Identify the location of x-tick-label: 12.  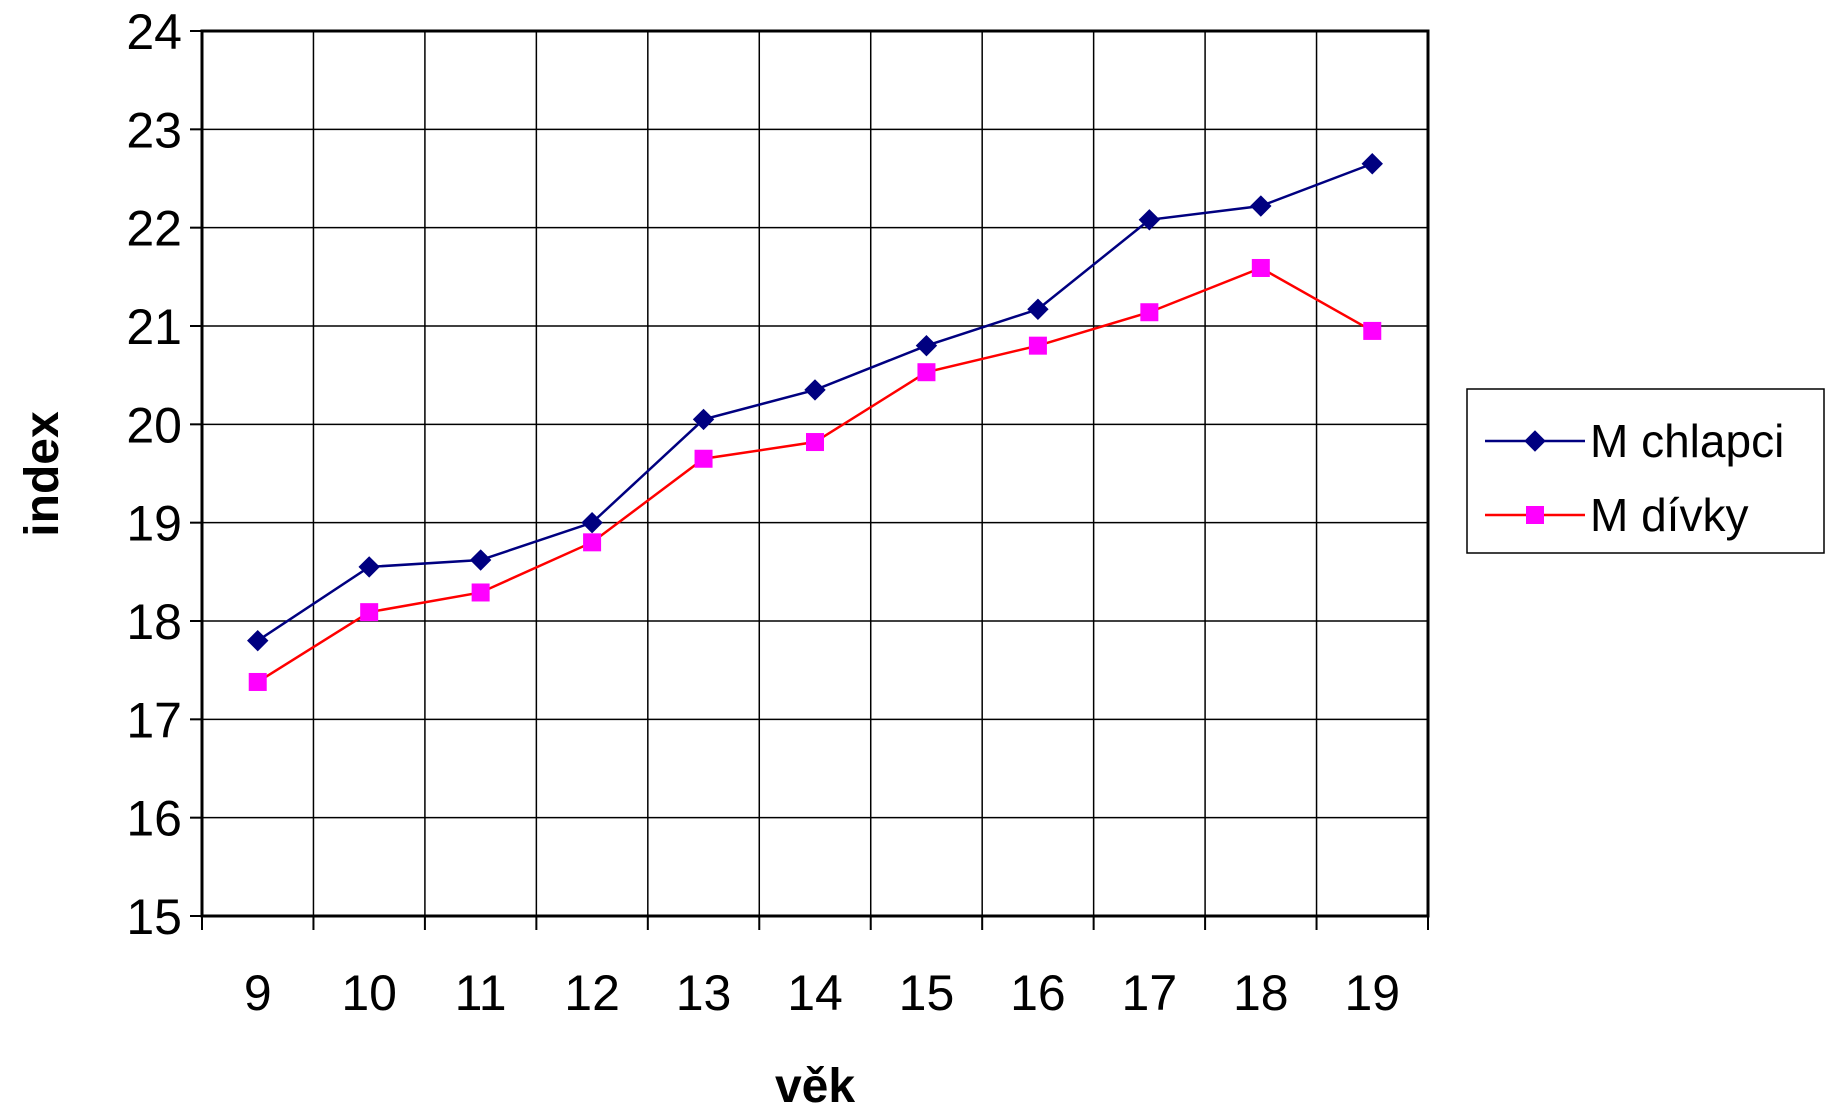
(592, 993).